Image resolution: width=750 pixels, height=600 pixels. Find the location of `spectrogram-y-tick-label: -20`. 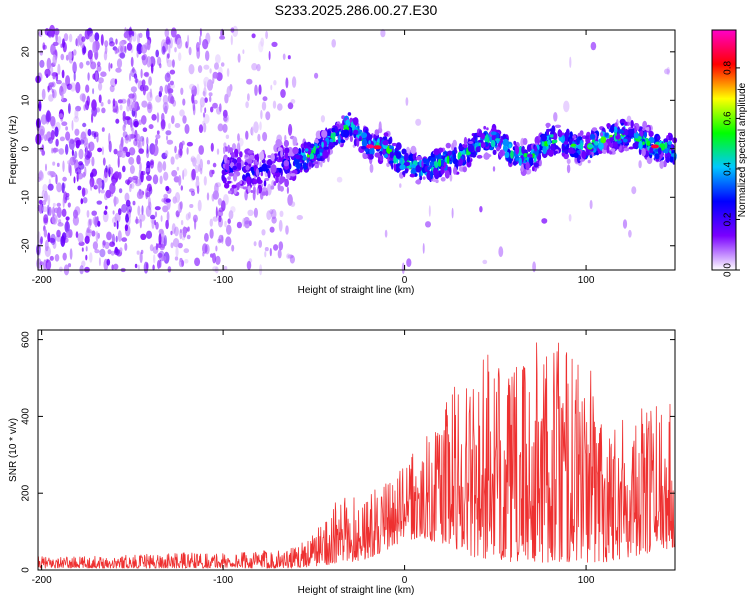

spectrogram-y-tick-label: -20 is located at coordinates (26, 245).